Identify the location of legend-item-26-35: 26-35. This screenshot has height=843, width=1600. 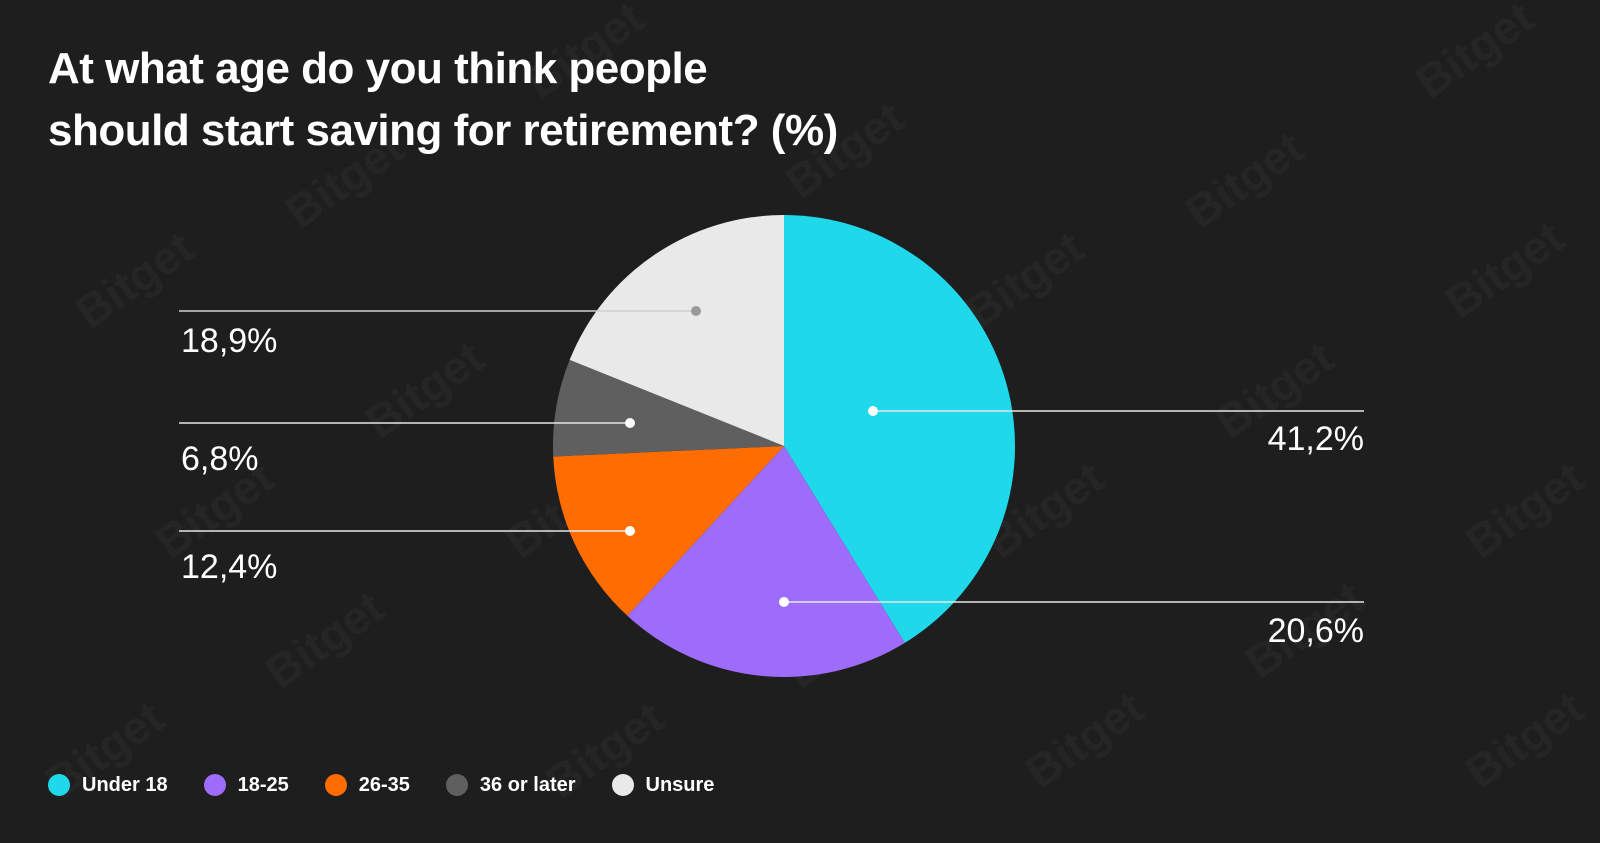
(367, 785).